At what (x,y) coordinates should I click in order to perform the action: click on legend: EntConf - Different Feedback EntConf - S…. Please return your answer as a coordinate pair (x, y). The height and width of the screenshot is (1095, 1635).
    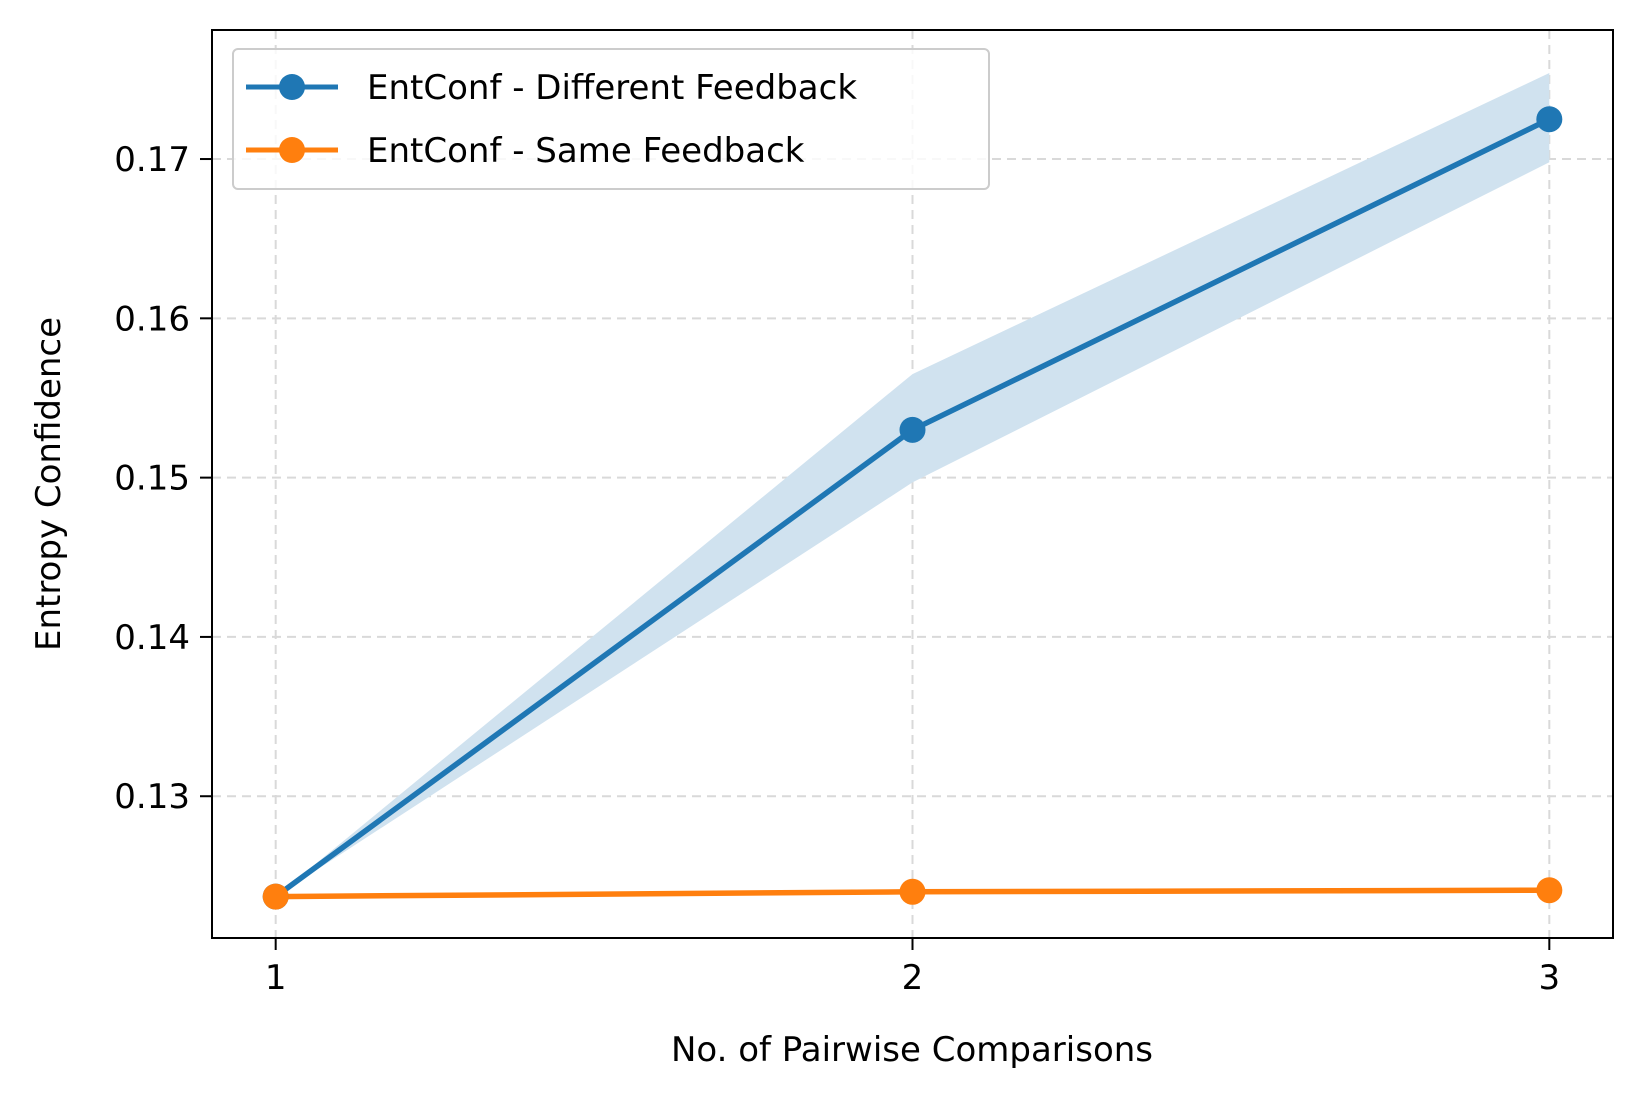
    Looking at the image, I should click on (611, 119).